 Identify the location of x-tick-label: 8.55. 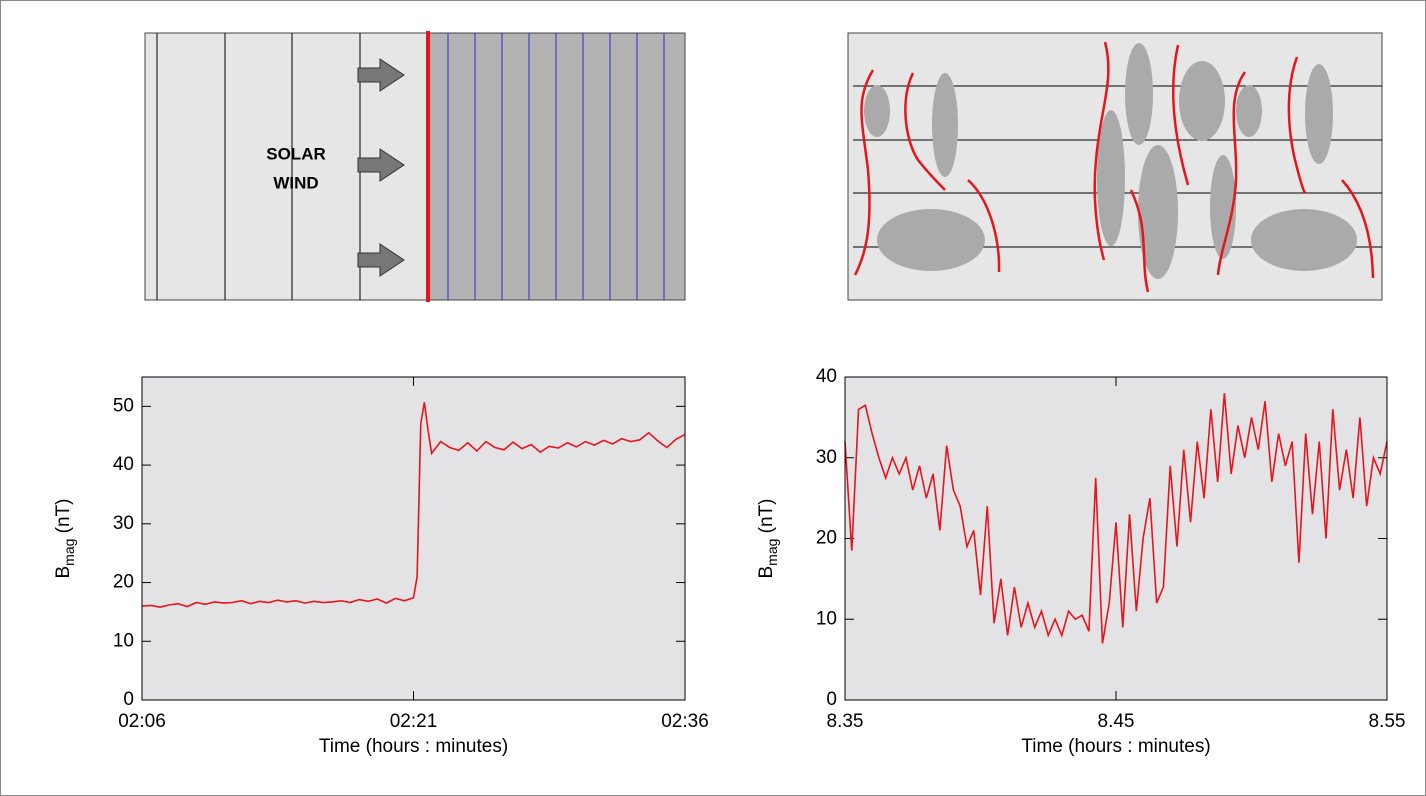
(1387, 721).